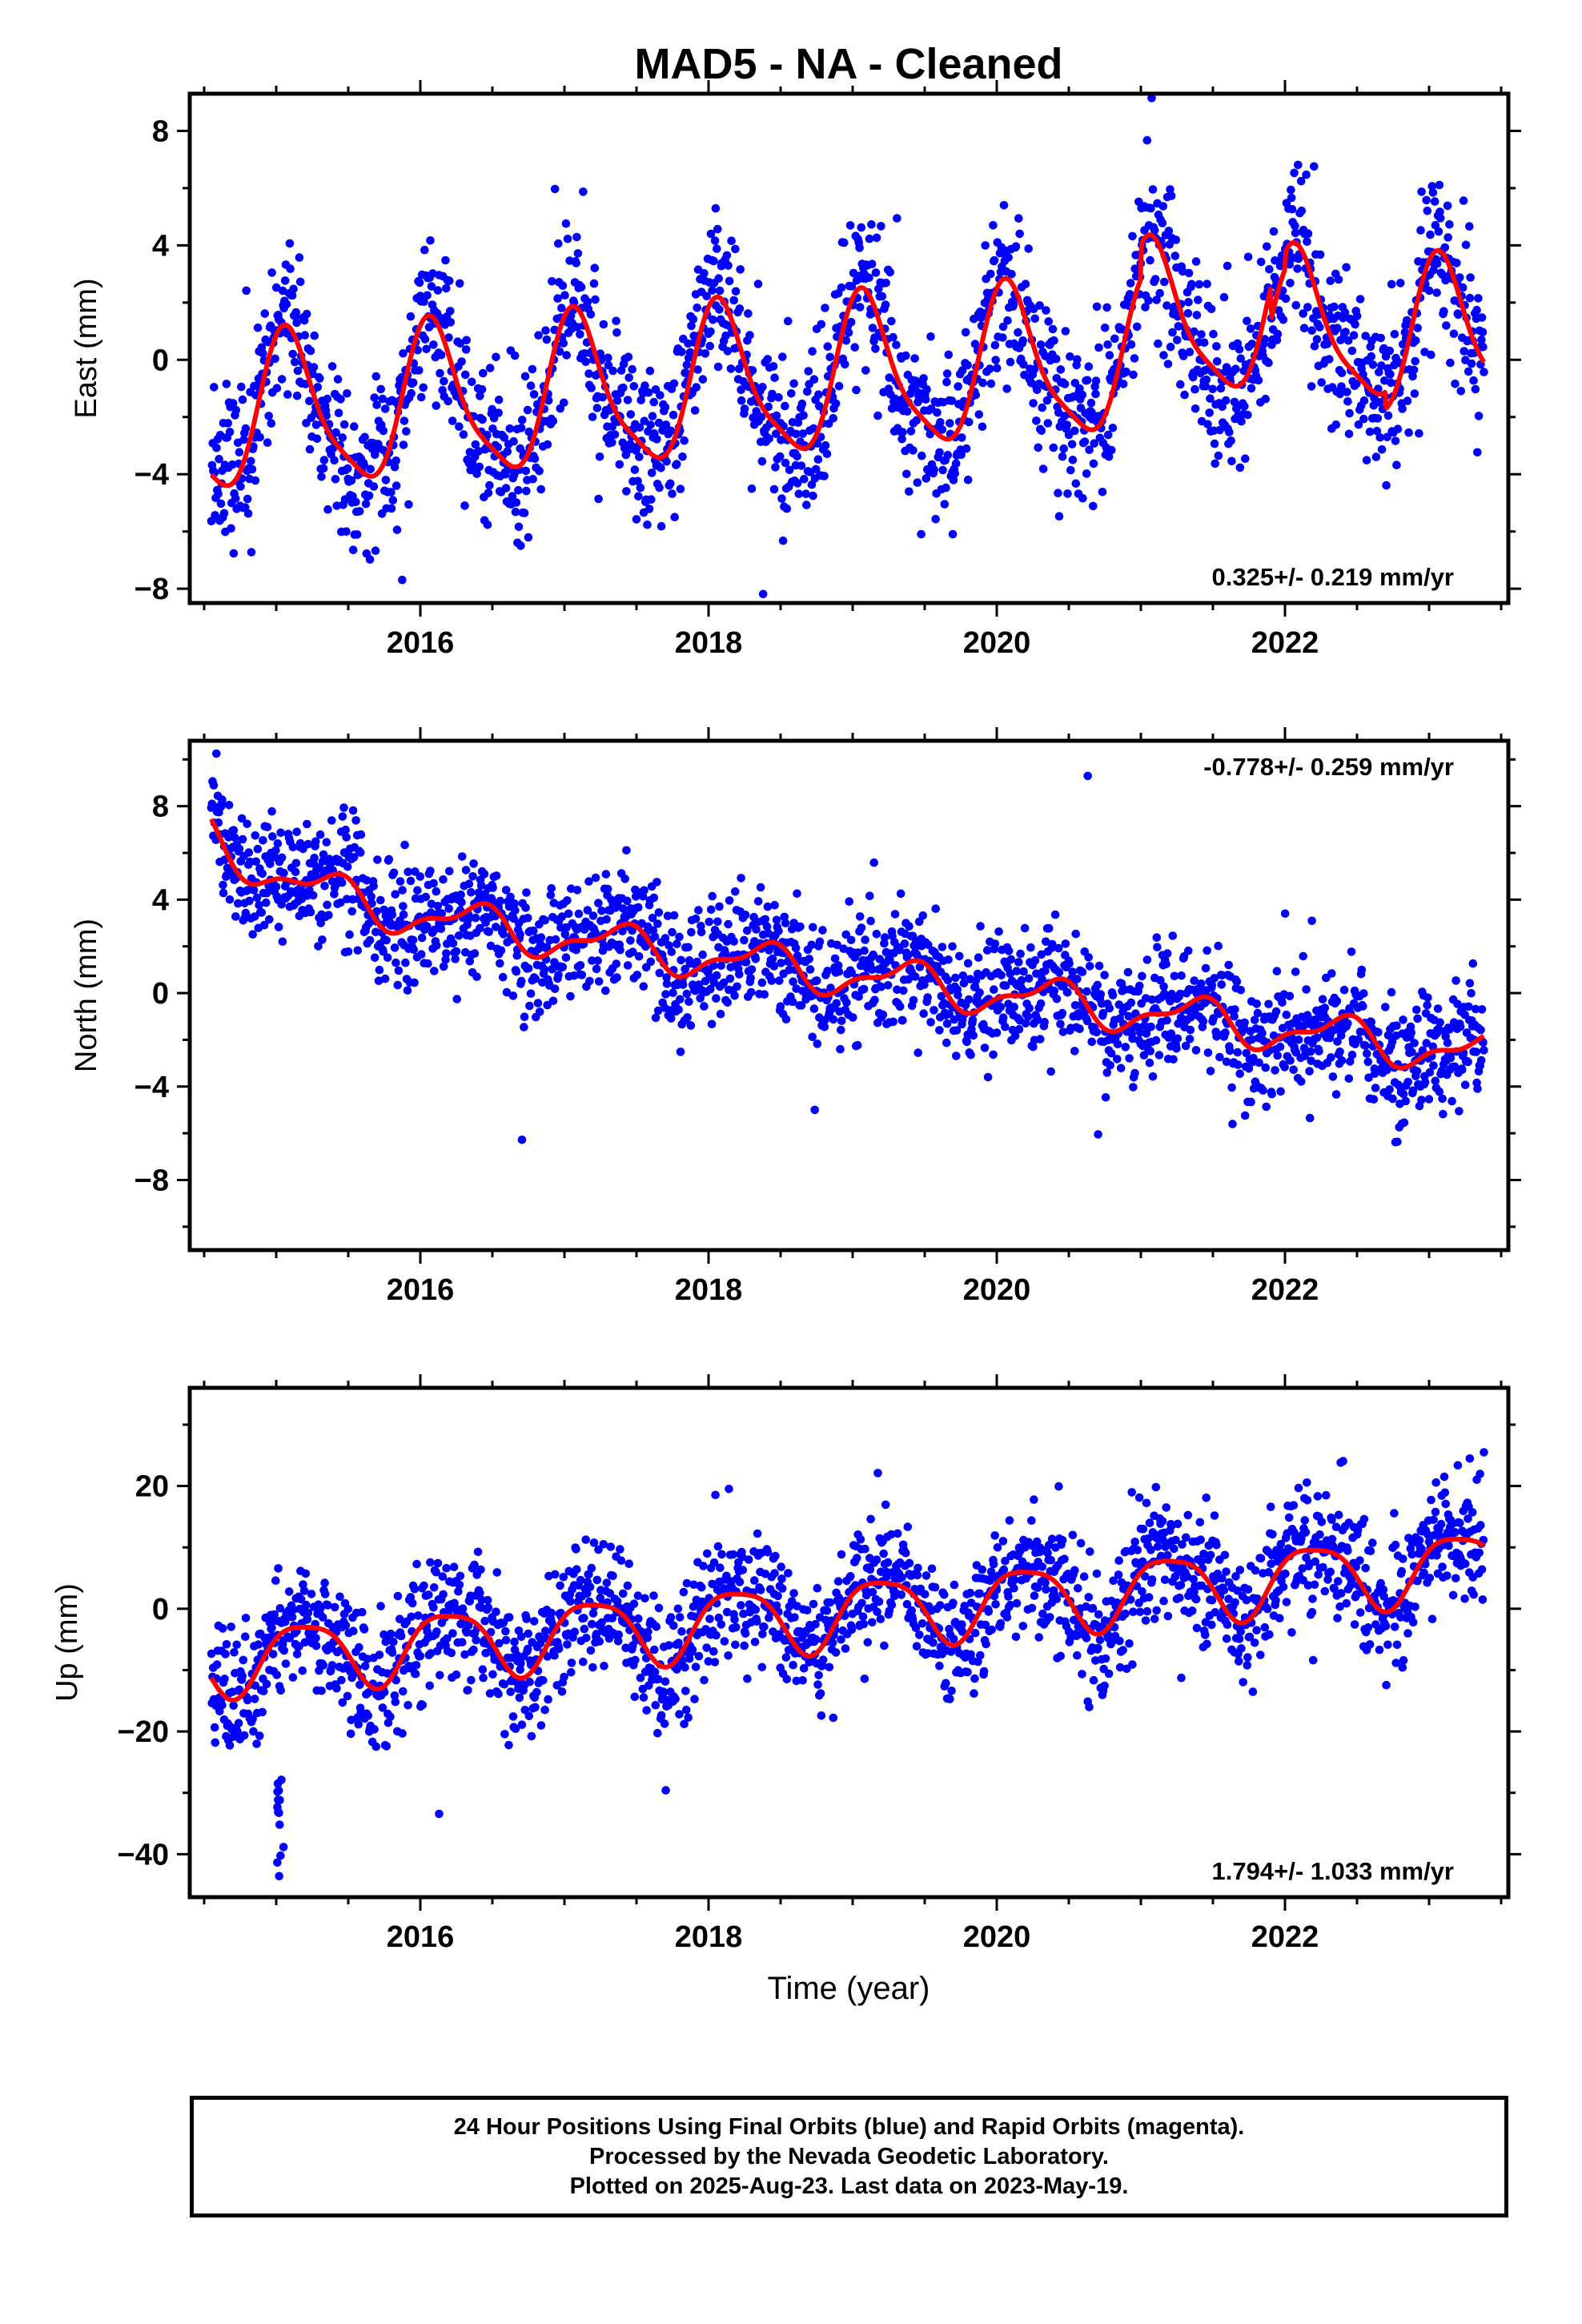 Image resolution: width=1582 pixels, height=2324 pixels. Describe the element at coordinates (997, 1290) in the screenshot. I see `north-x-tick-label: 2020` at that location.